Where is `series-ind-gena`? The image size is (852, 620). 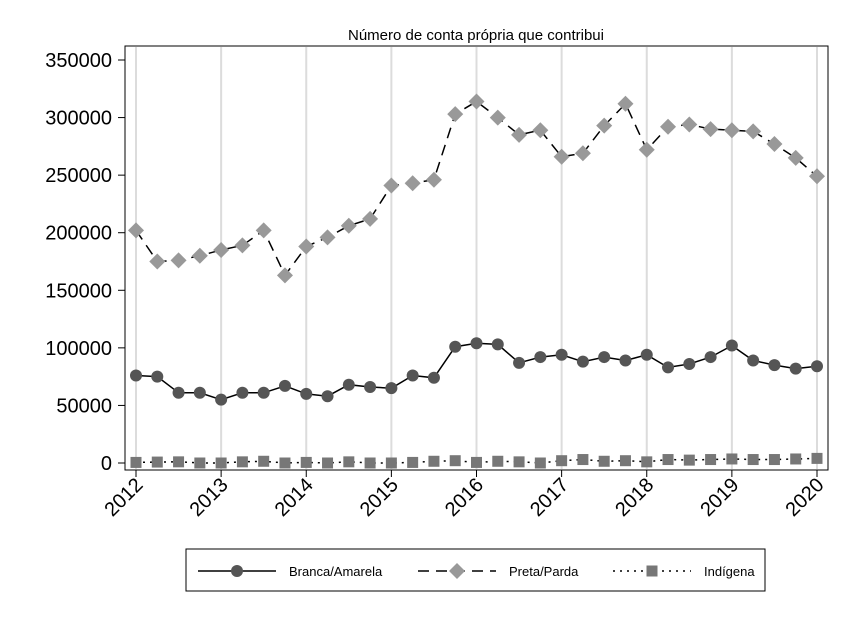
series-ind-gena is located at coordinates (476, 460).